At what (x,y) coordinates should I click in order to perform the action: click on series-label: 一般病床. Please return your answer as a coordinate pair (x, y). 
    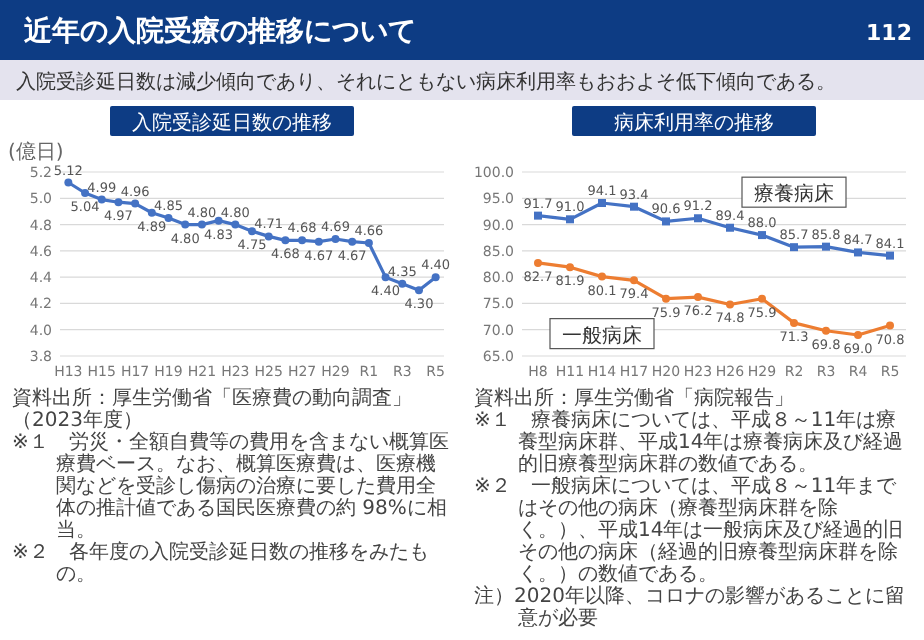
    Looking at the image, I should click on (602, 335).